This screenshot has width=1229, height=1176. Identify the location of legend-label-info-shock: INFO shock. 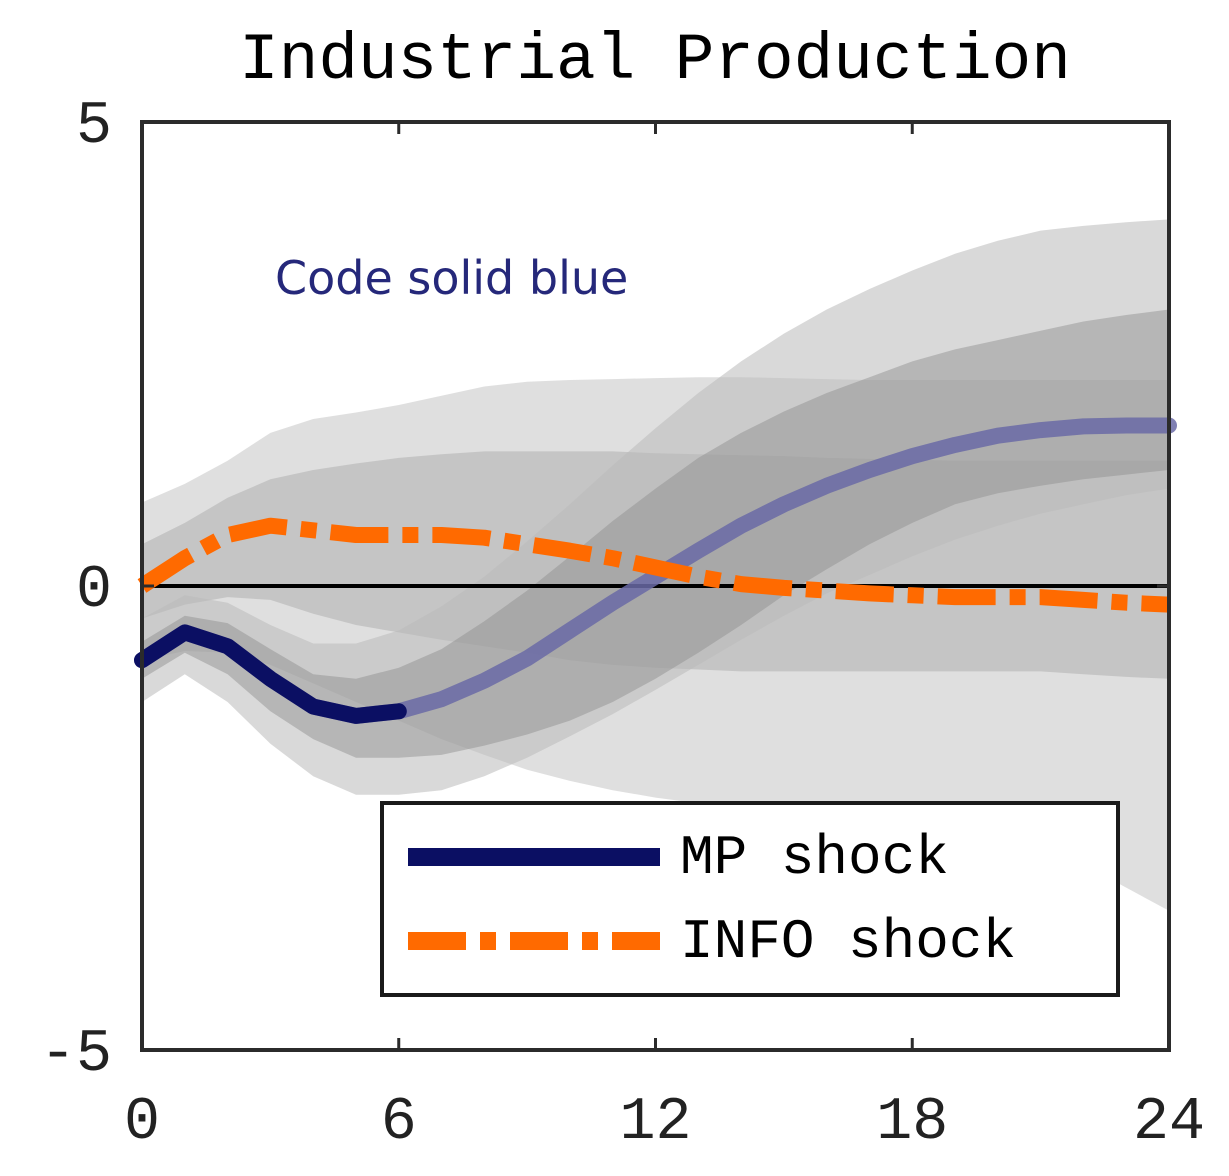
(848, 942).